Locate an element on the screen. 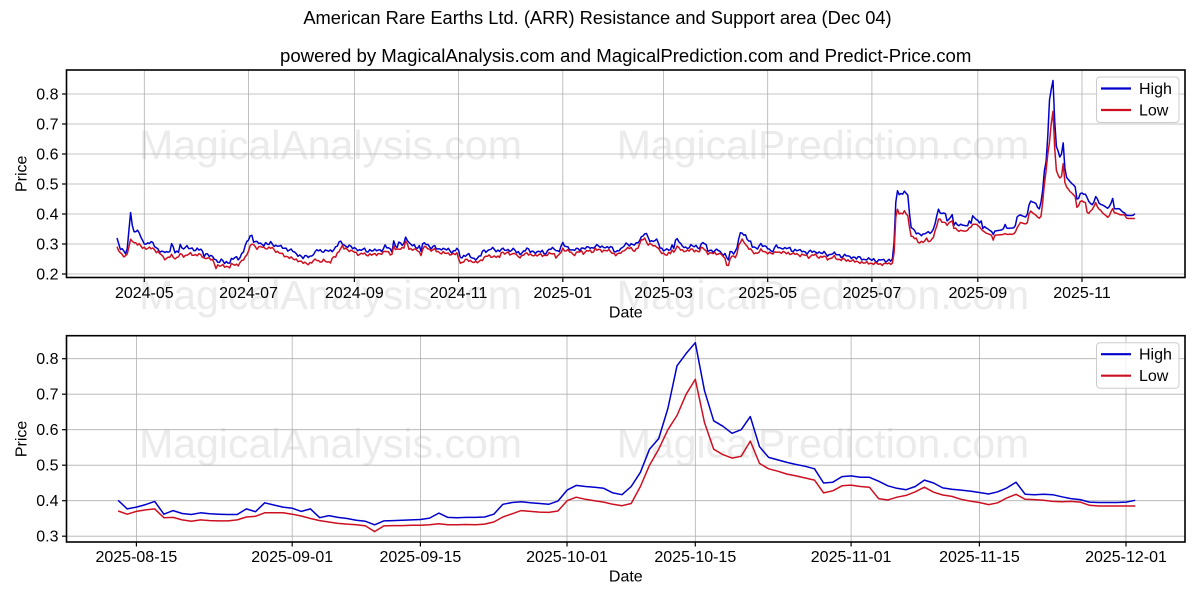  svg-text: 2025-07 is located at coordinates (872, 293).